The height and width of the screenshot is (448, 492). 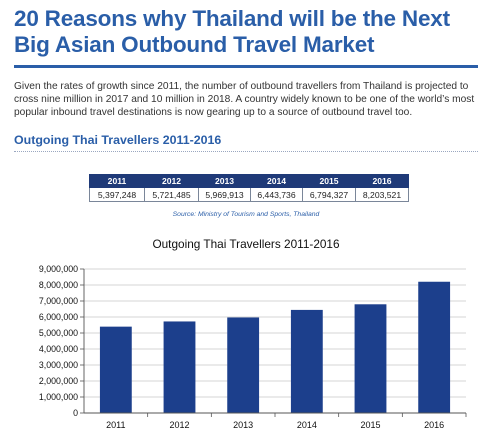 I want to click on x-tick-label: 2014, so click(x=307, y=425).